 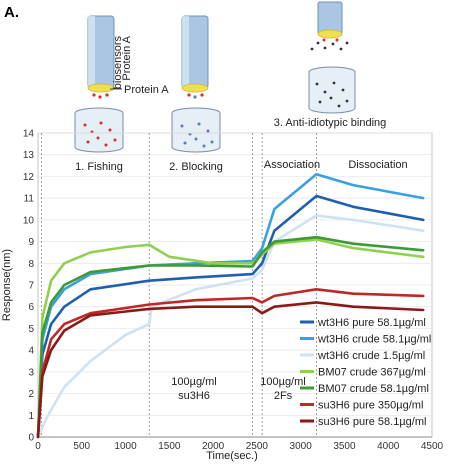 I want to click on legend-entry: wt3H6 crude 1.5µg/ml, so click(x=371, y=356).